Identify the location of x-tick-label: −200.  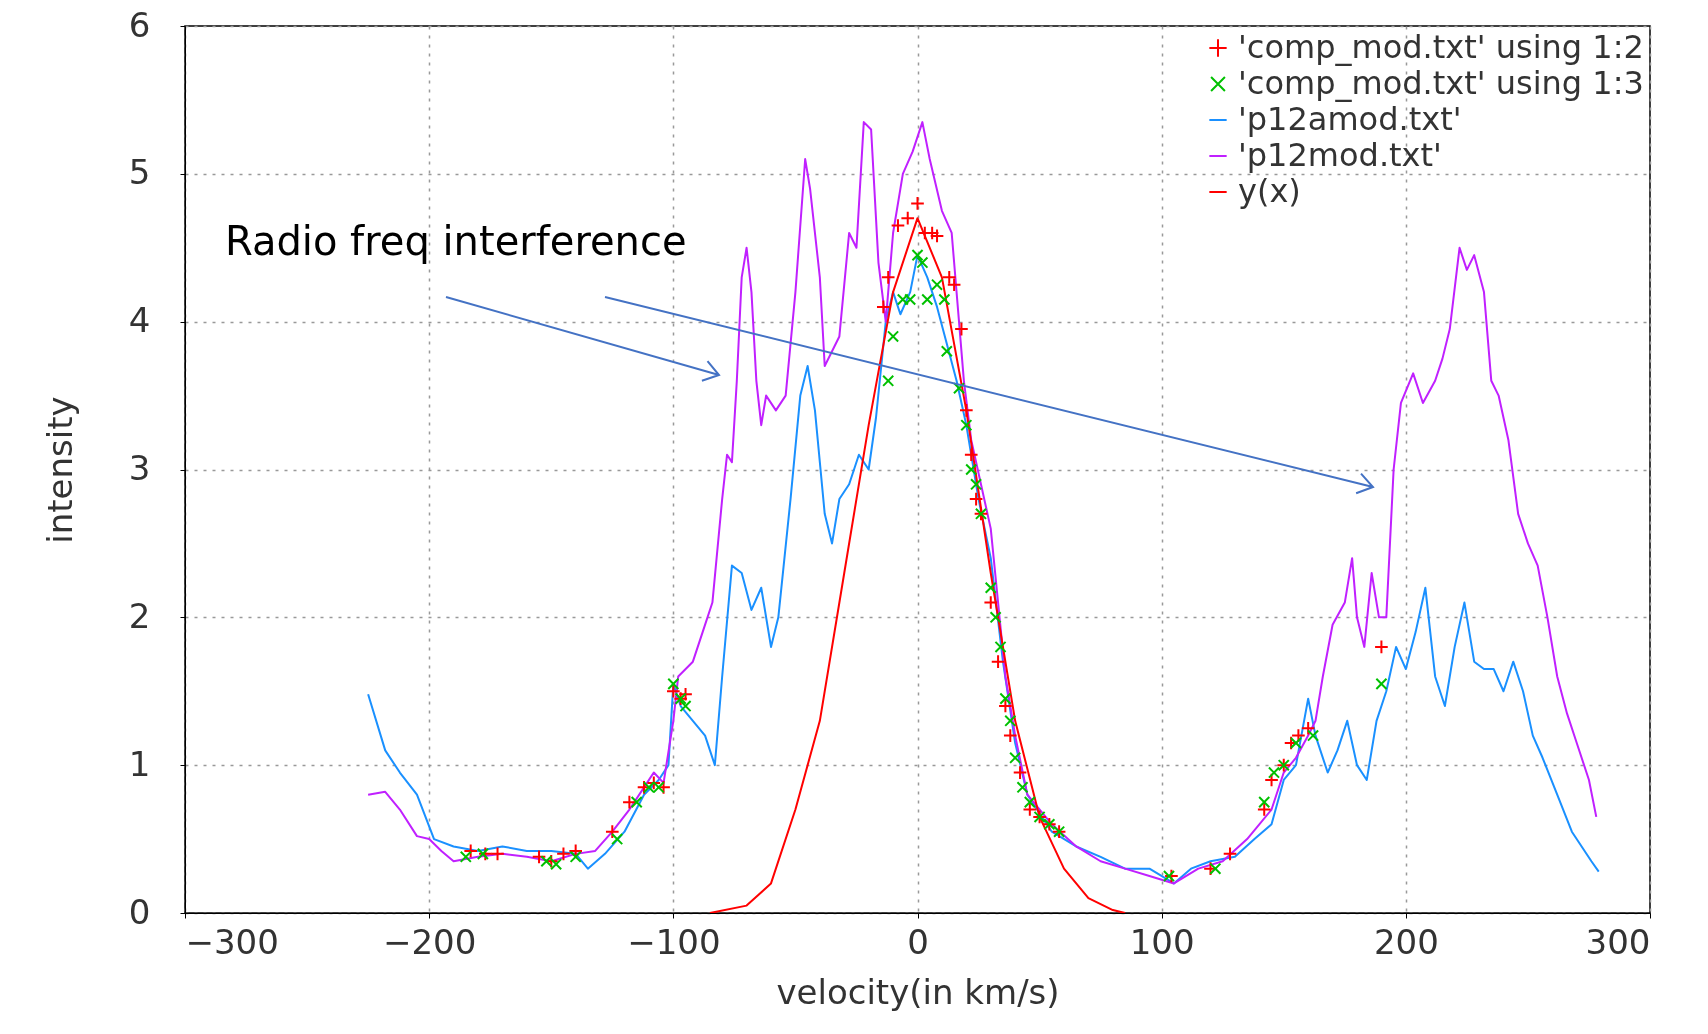
(429, 941).